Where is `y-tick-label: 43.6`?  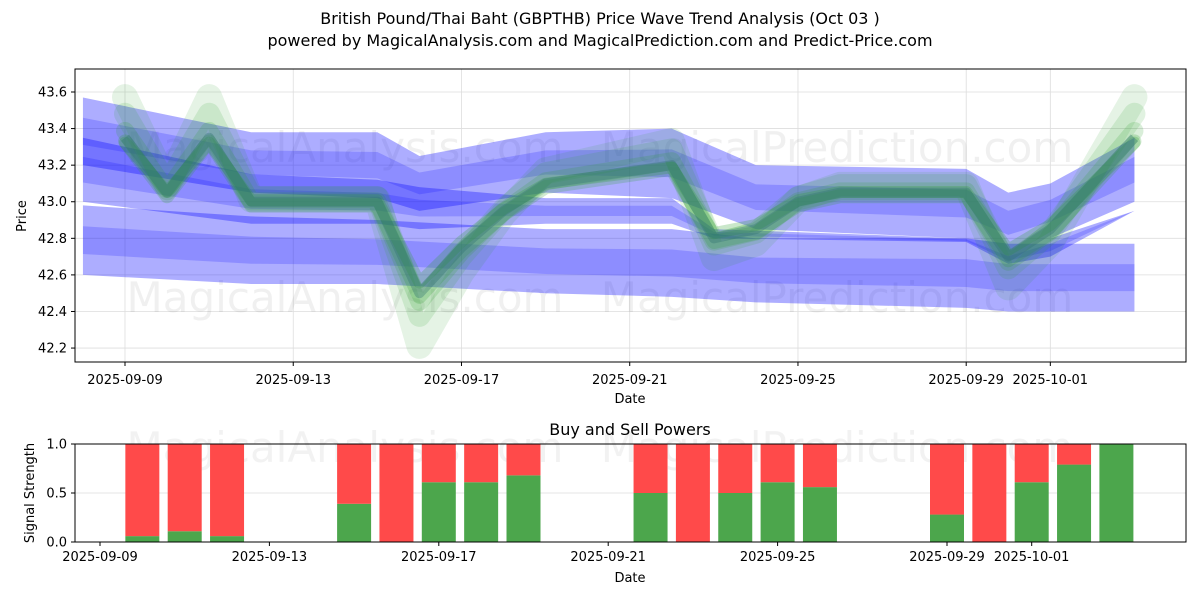 y-tick-label: 43.6 is located at coordinates (52, 93).